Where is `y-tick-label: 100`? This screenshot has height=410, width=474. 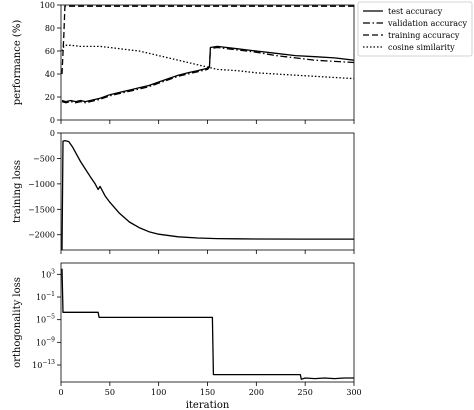 y-tick-label: 100 is located at coordinates (47, 5).